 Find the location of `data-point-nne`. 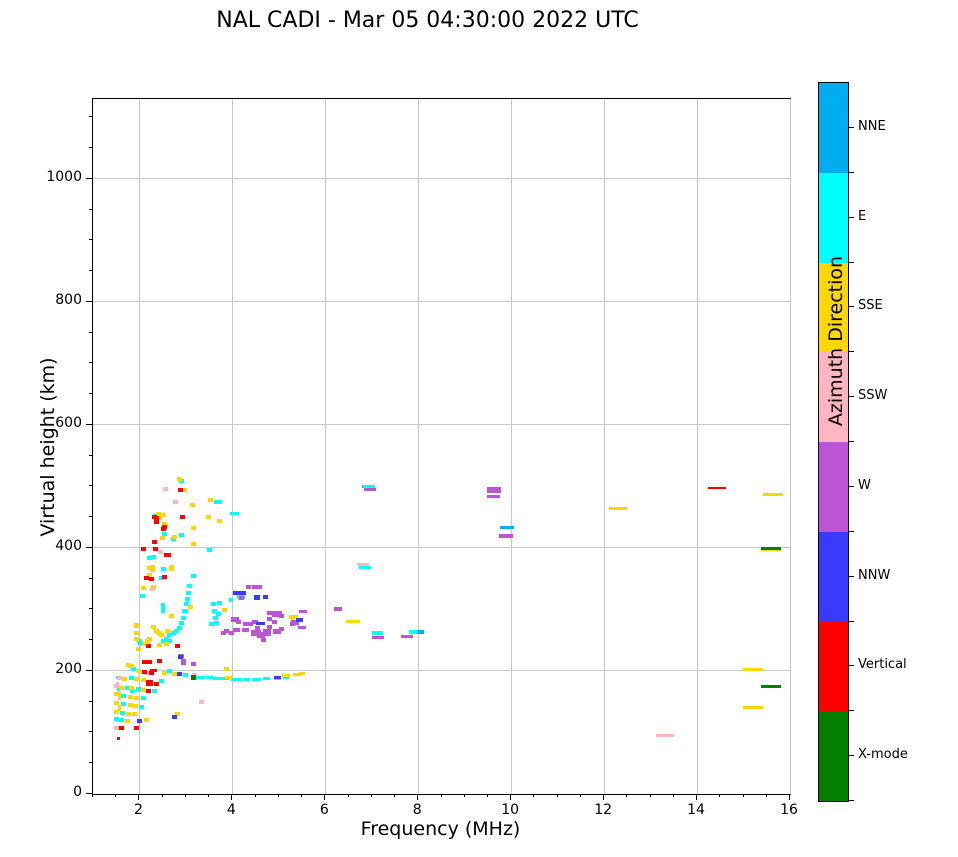

data-point-nne is located at coordinates (506, 527).